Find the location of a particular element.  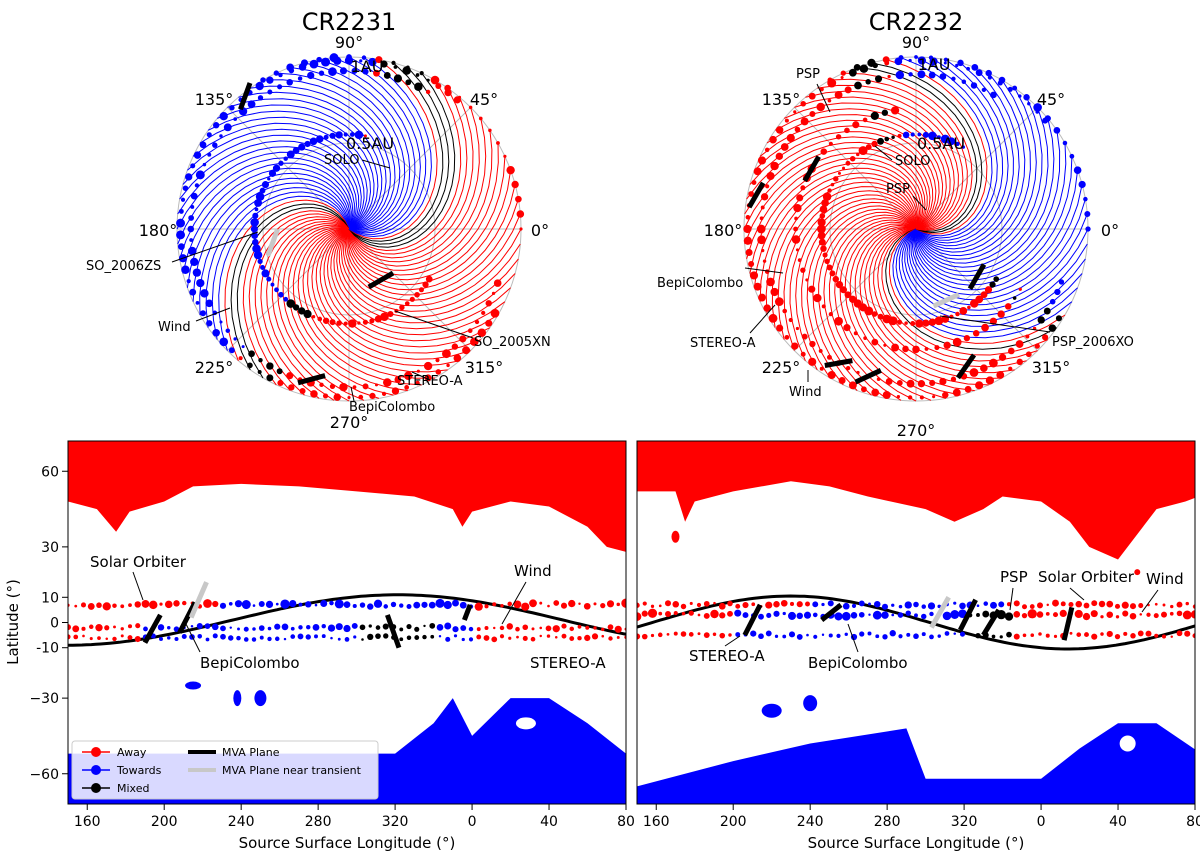

angle-label-135: 135° is located at coordinates (781, 99).